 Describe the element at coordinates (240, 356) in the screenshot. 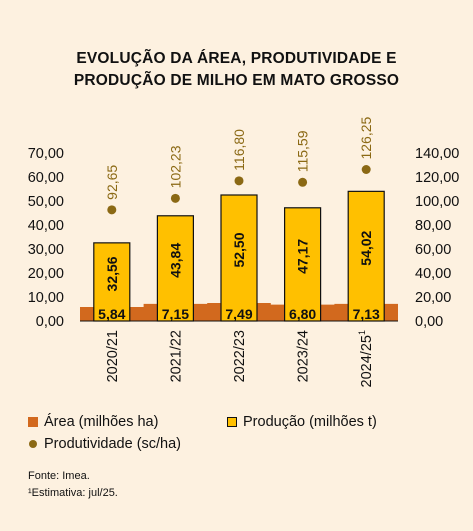

I see `x-tick-label: 2022/23` at that location.